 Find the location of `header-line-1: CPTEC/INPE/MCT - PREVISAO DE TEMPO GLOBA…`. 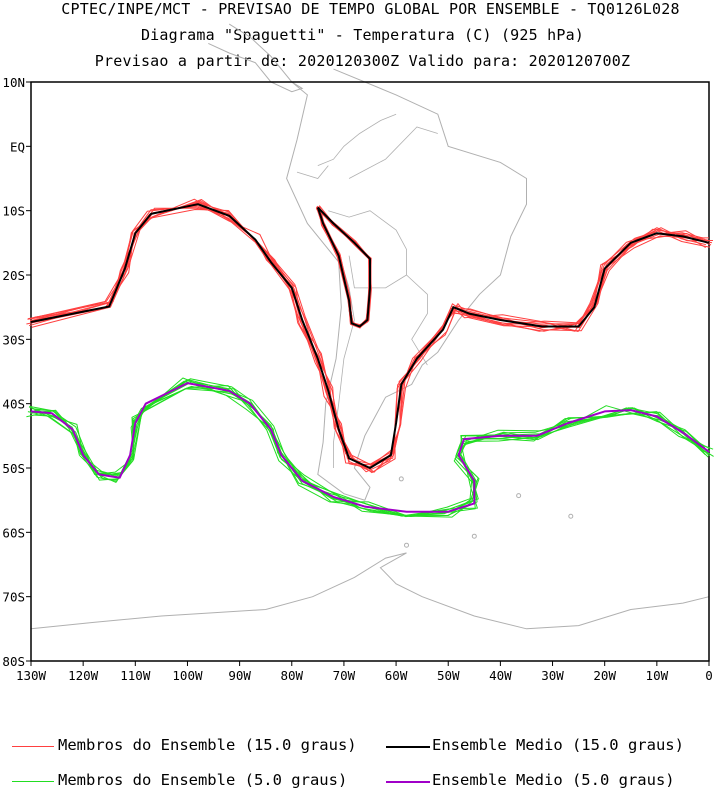

header-line-1: CPTEC/INPE/MCT - PREVISAO DE TEMPO GLOBA… is located at coordinates (370, 9).